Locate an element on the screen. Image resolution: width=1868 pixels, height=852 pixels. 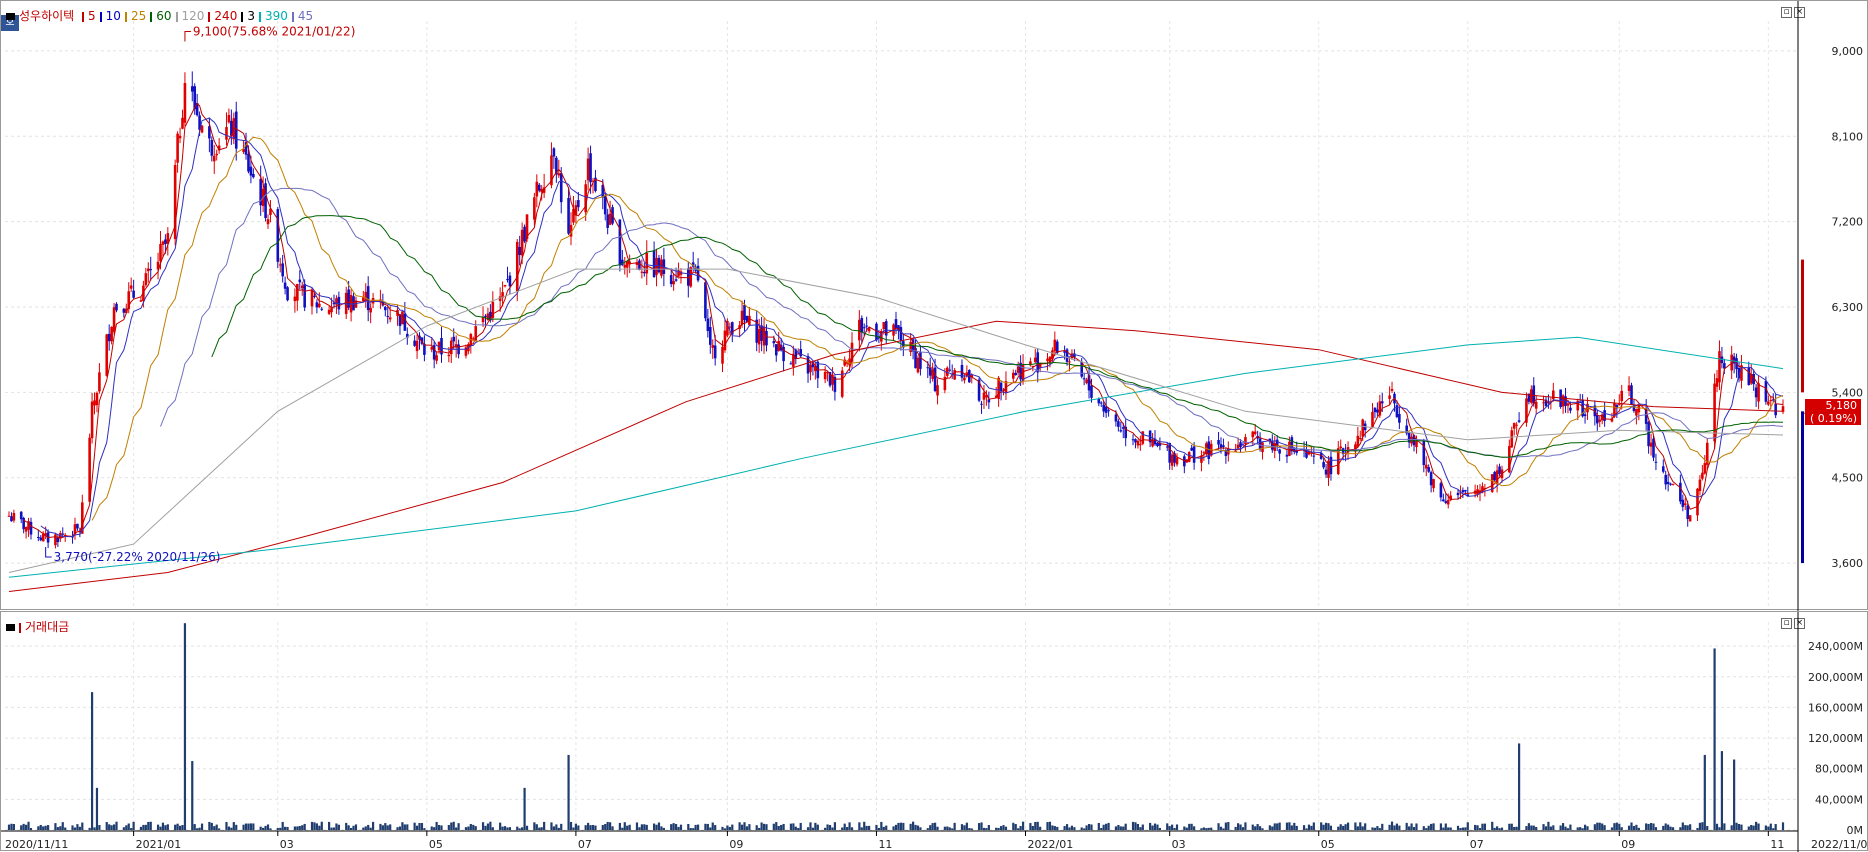
range-bar-down is located at coordinates (1802, 487).